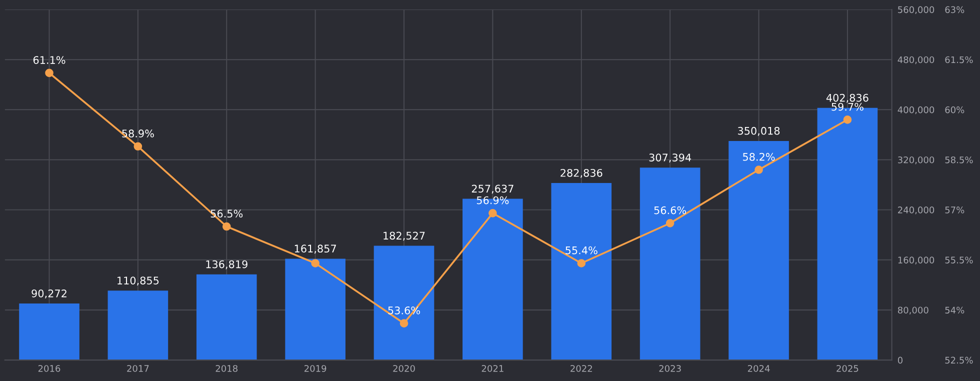 This screenshot has width=980, height=381. What do you see at coordinates (954, 10) in the screenshot?
I see `y2-tick-label: 63%` at bounding box center [954, 10].